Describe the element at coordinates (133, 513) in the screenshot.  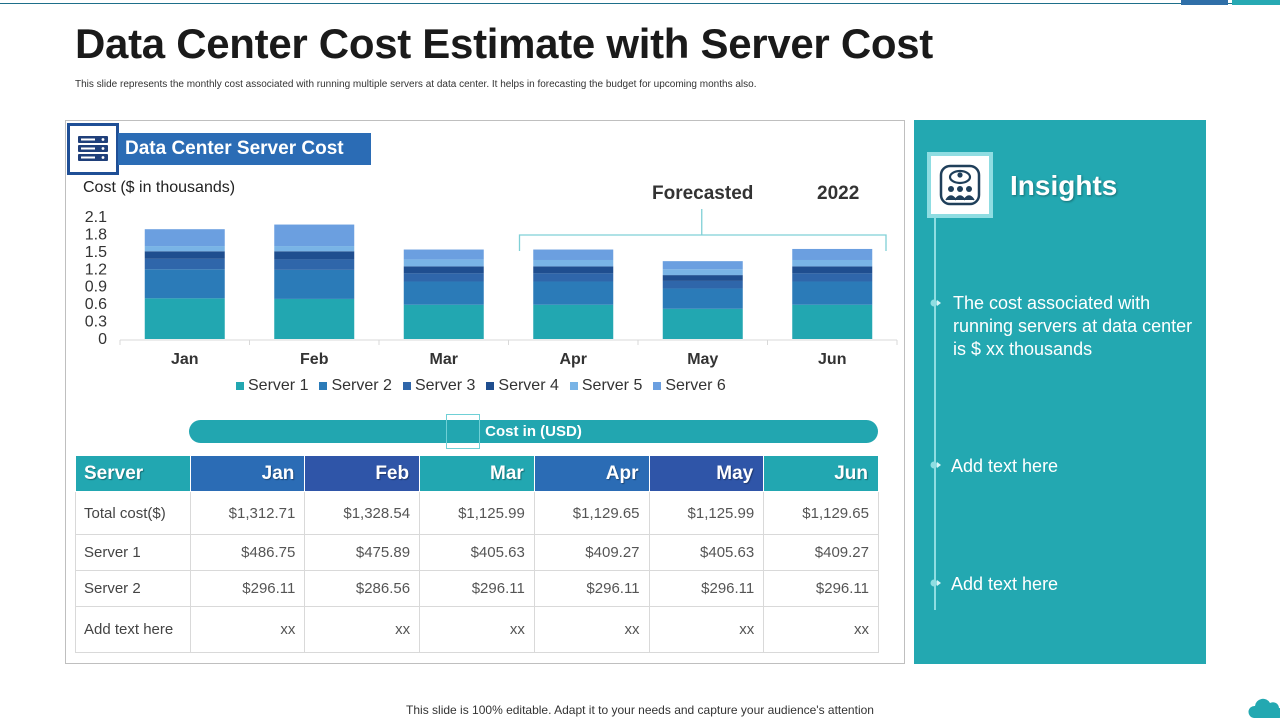
I see `table-cell: Total cost($)` at that location.